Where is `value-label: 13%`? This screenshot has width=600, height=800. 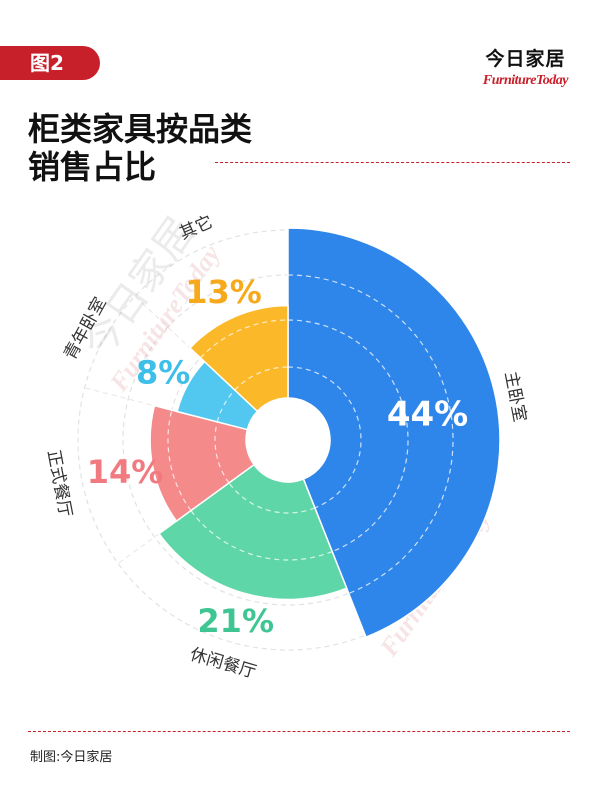 value-label: 13% is located at coordinates (223, 292).